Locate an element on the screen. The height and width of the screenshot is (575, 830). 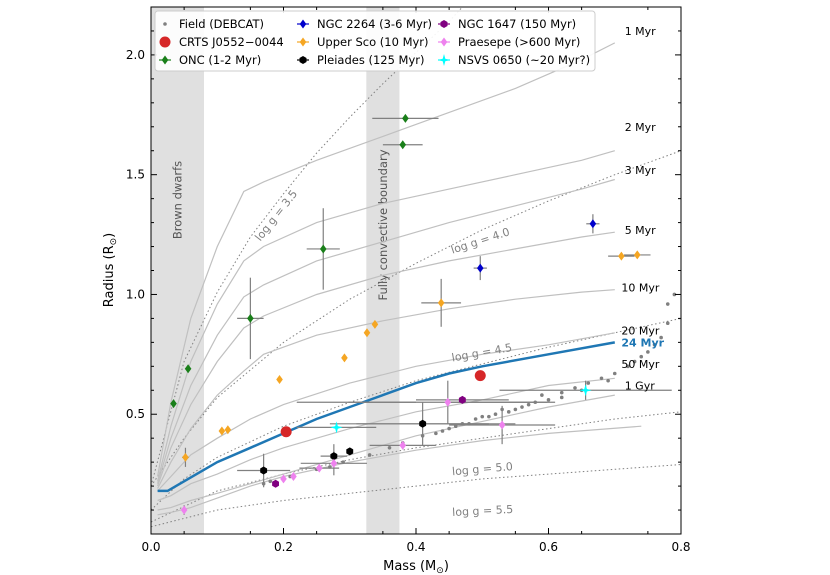
highlight-isochrone is located at coordinates (386, 417).